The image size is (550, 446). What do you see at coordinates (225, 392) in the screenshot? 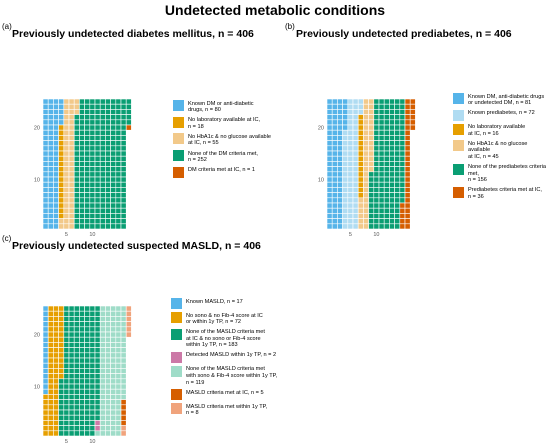
I see `legend-label: MASLD criteria met at IC, n = 5` at bounding box center [225, 392].